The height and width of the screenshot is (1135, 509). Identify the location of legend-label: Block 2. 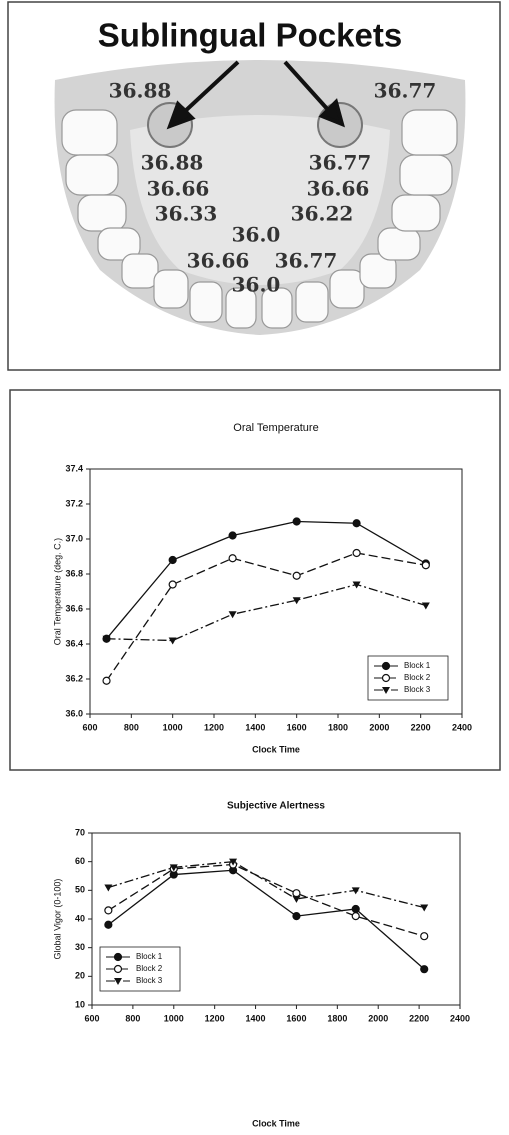
(417, 677).